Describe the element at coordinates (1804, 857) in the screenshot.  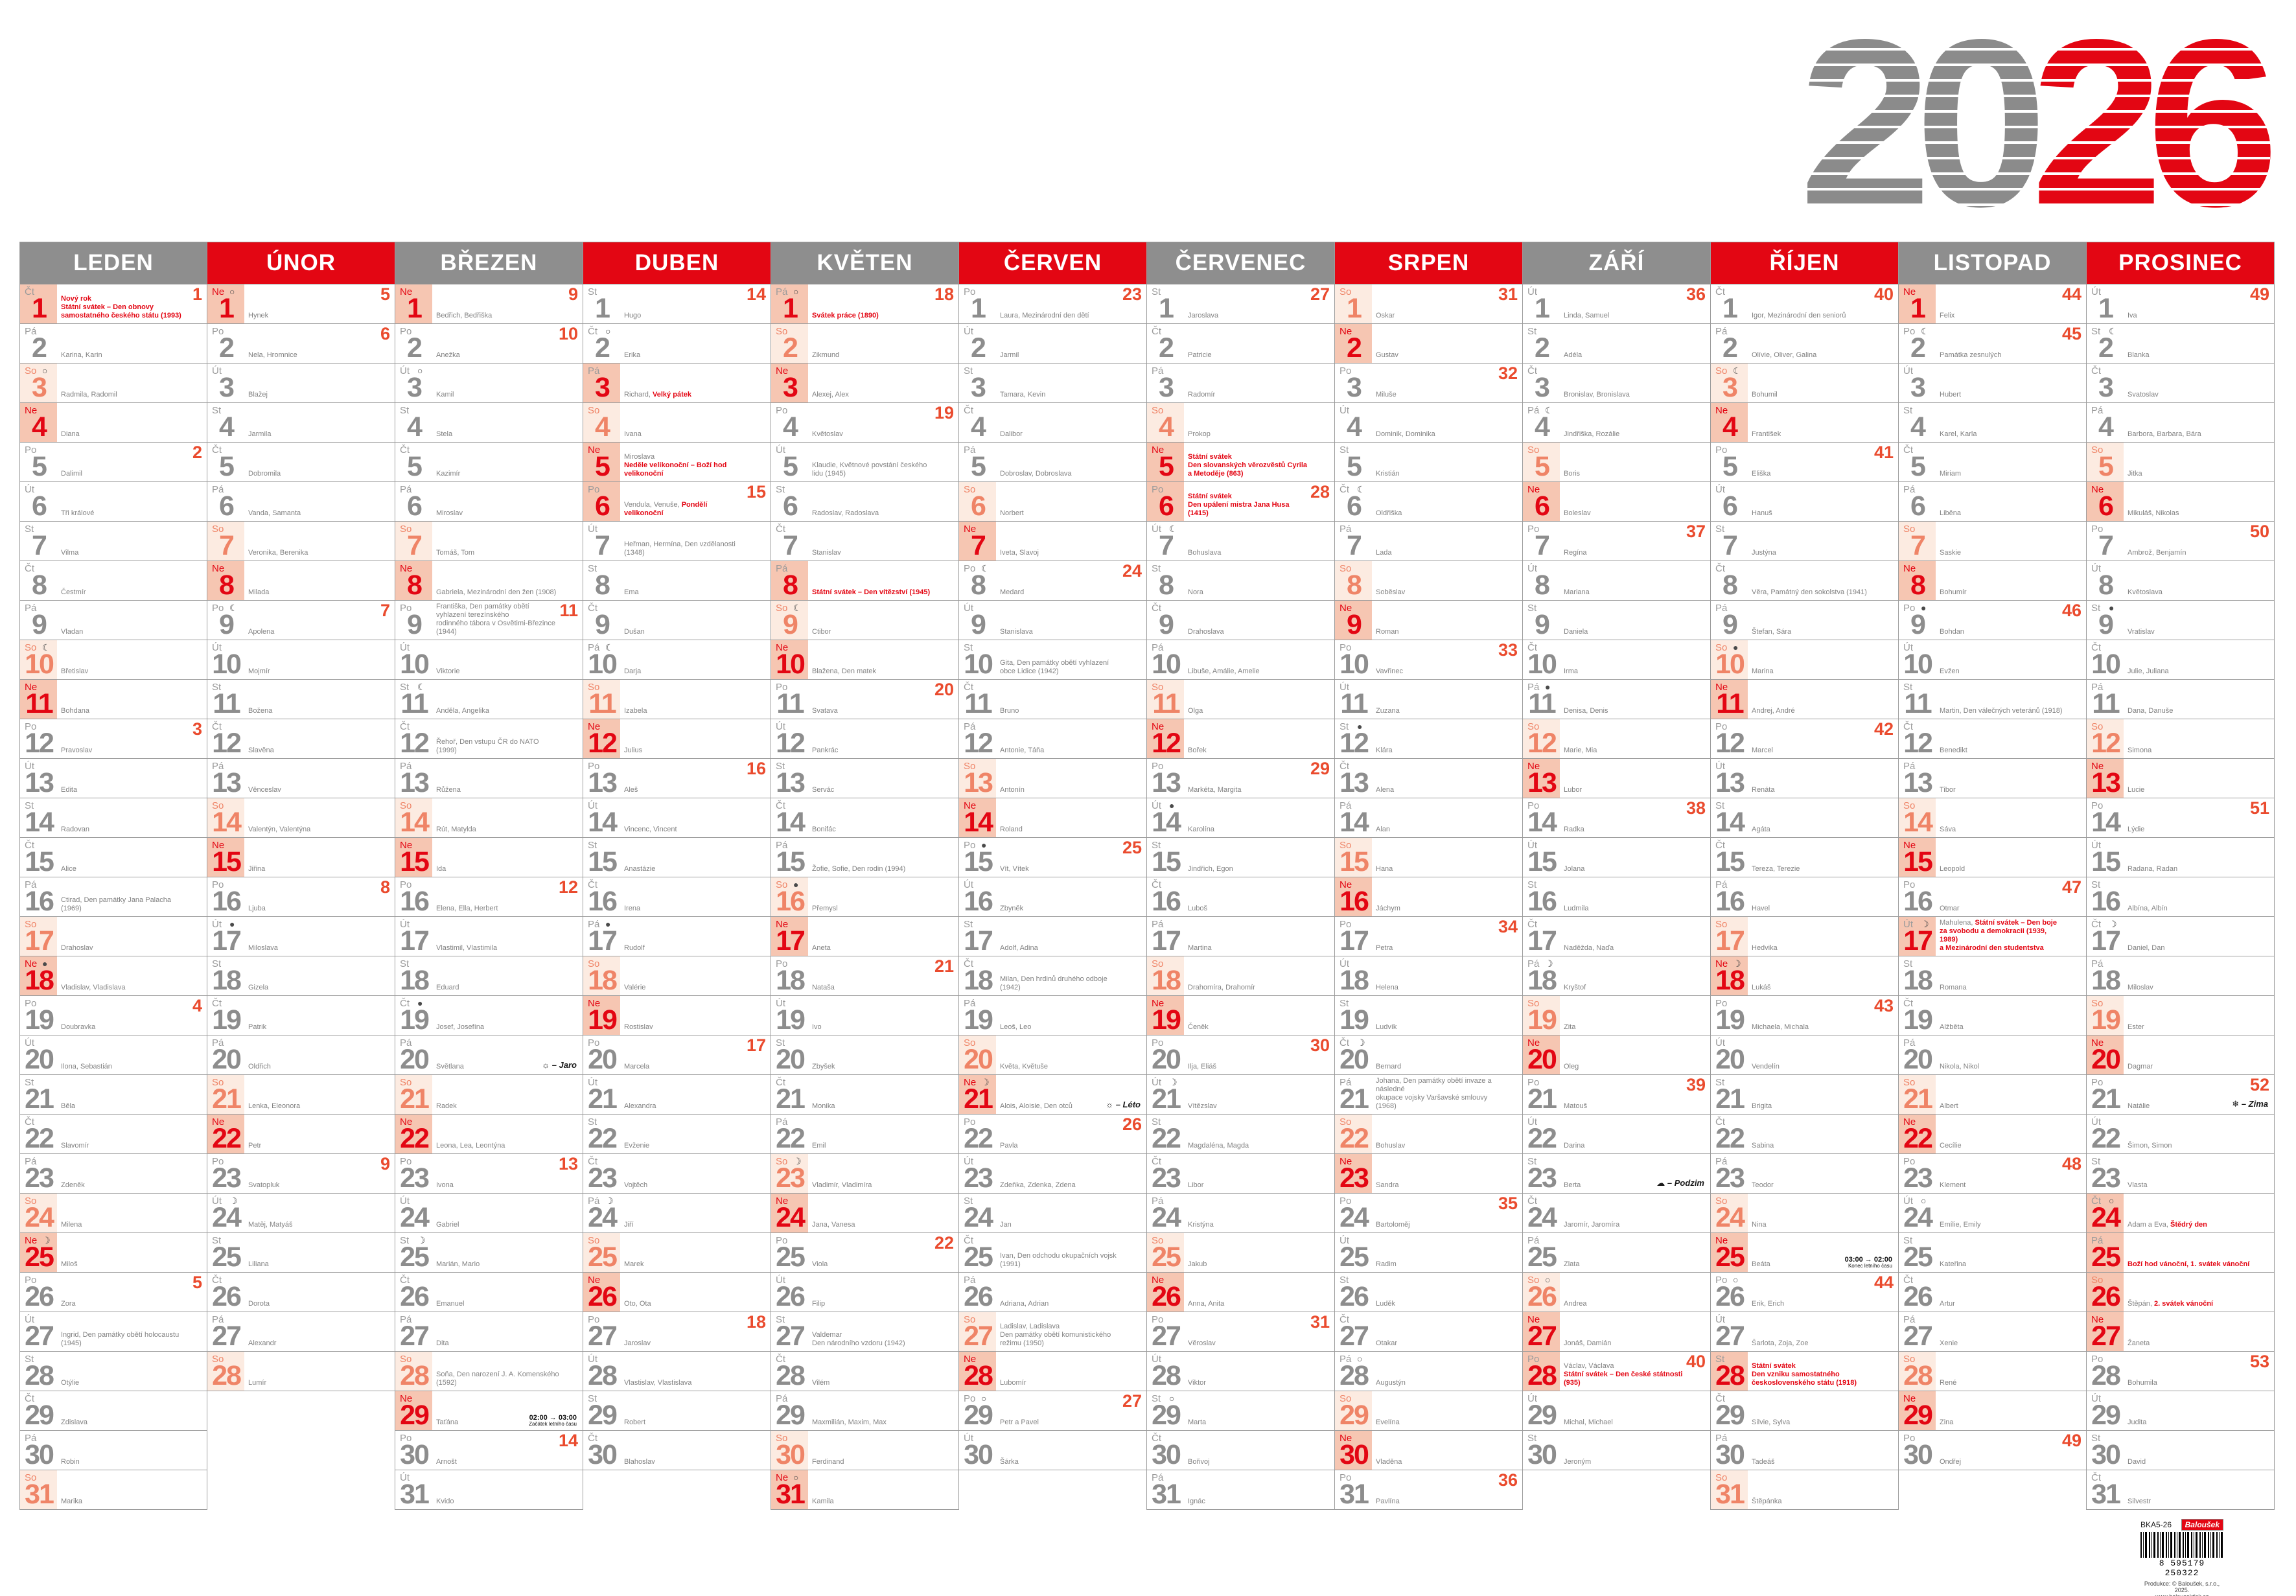
I see `day-cell: Čt 15 Tereza, Terezie` at that location.